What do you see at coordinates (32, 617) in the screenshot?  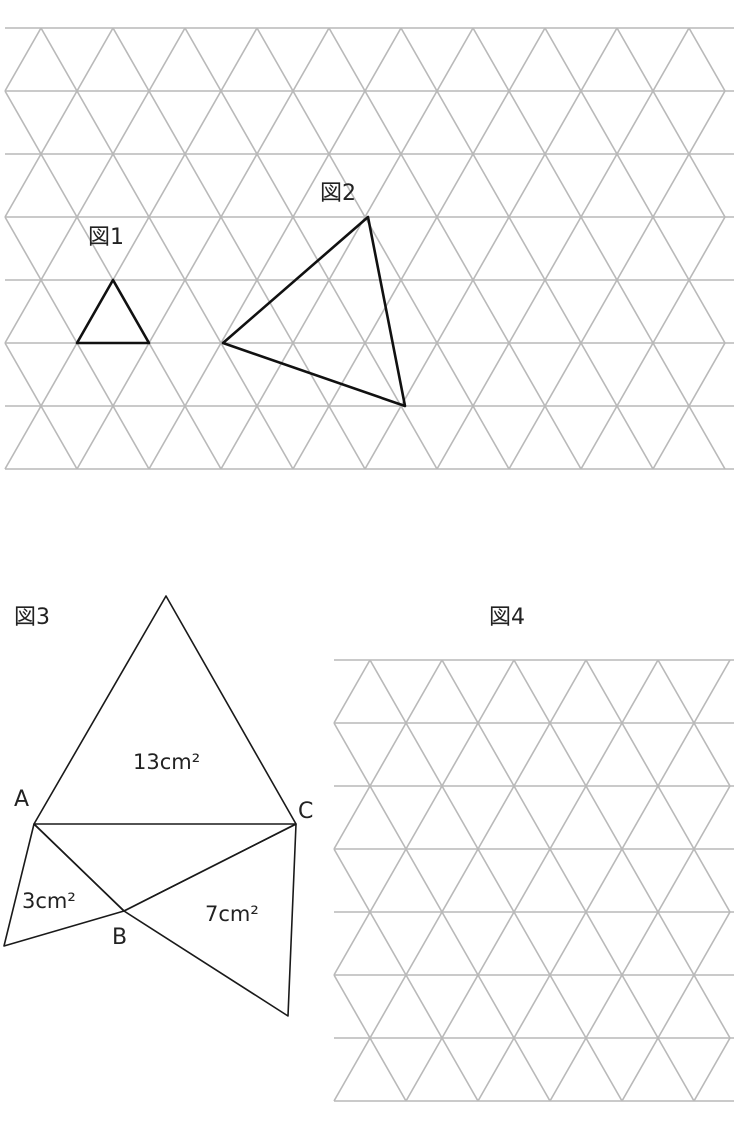 I see `figure3-label: 図3` at bounding box center [32, 617].